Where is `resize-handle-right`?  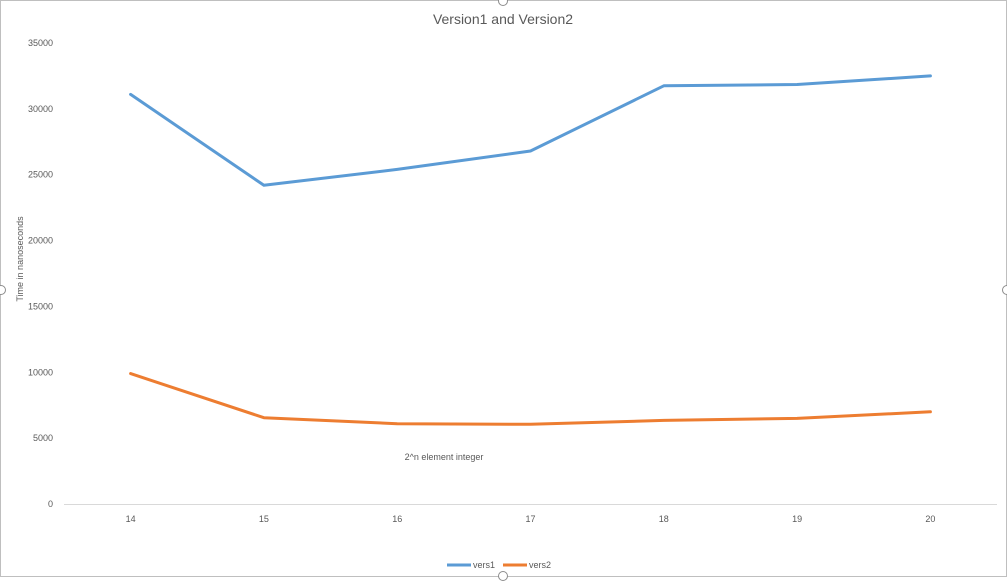
resize-handle-right is located at coordinates (1004, 290).